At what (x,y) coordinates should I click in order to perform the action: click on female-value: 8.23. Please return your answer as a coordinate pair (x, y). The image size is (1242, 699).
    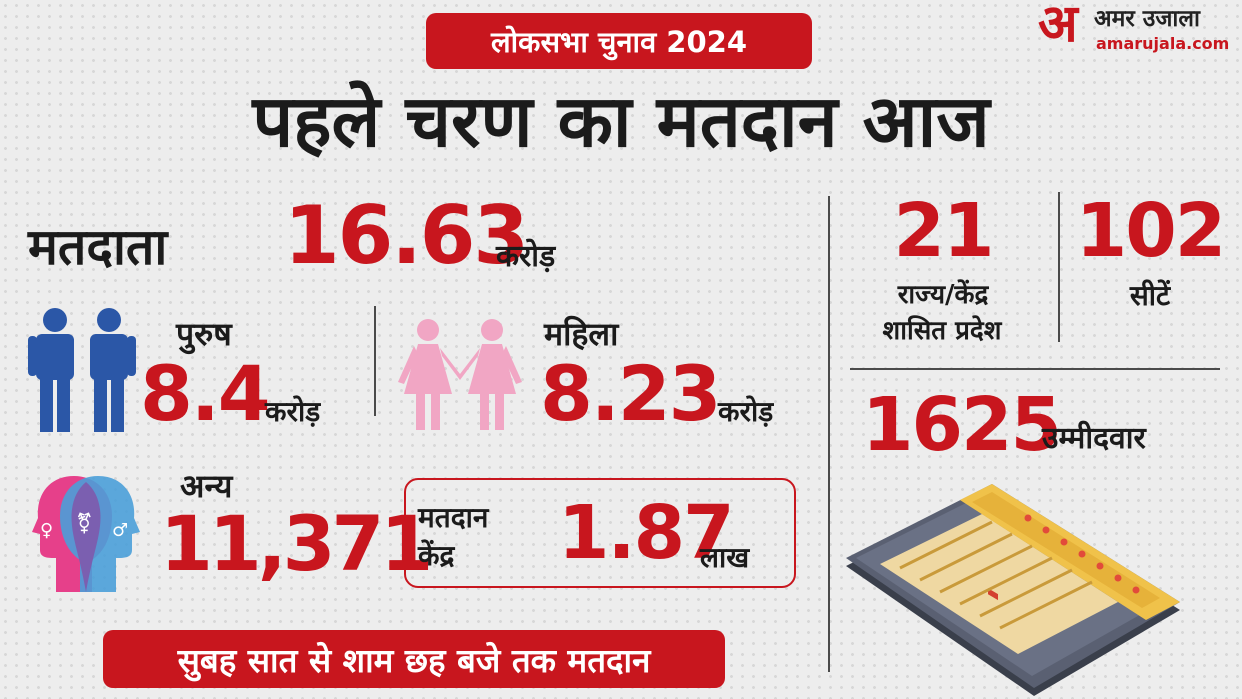
    Looking at the image, I should click on (631, 393).